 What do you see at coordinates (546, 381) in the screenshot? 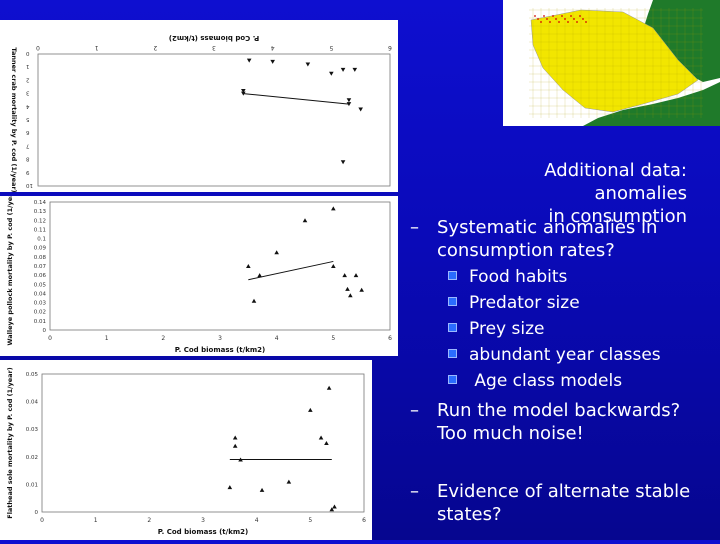
I see `subpoint-text: Age class models` at bounding box center [546, 381].